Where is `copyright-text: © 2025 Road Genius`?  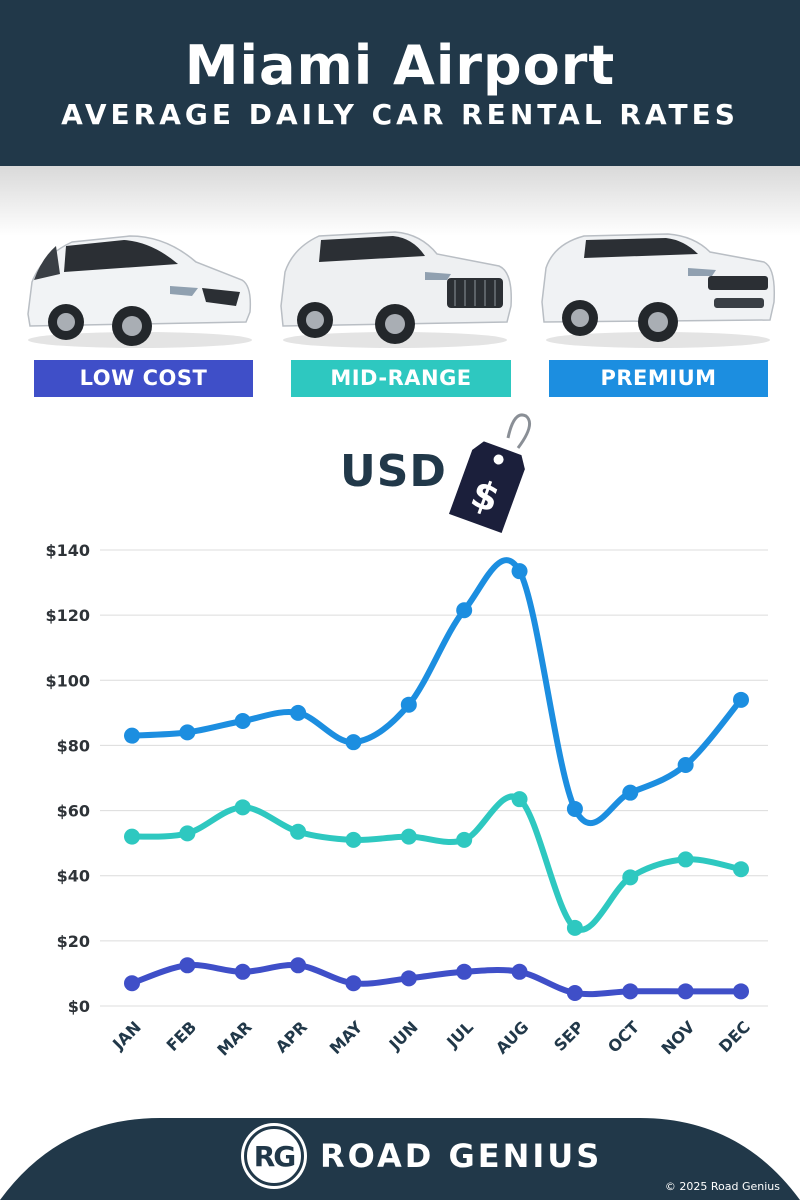 copyright-text: © 2025 Road Genius is located at coordinates (722, 1186).